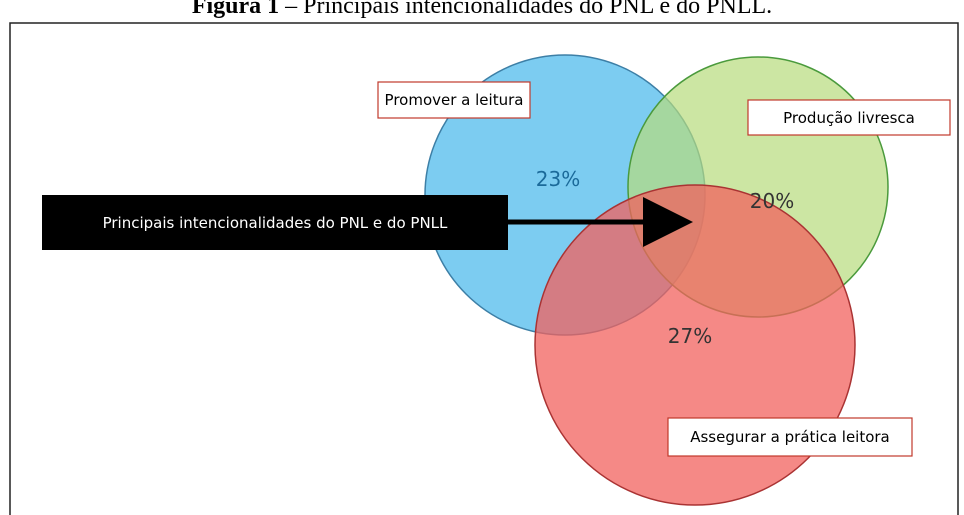 This screenshot has height=515, width=964. What do you see at coordinates (772, 201) in the screenshot?
I see `percent: 20%` at bounding box center [772, 201].